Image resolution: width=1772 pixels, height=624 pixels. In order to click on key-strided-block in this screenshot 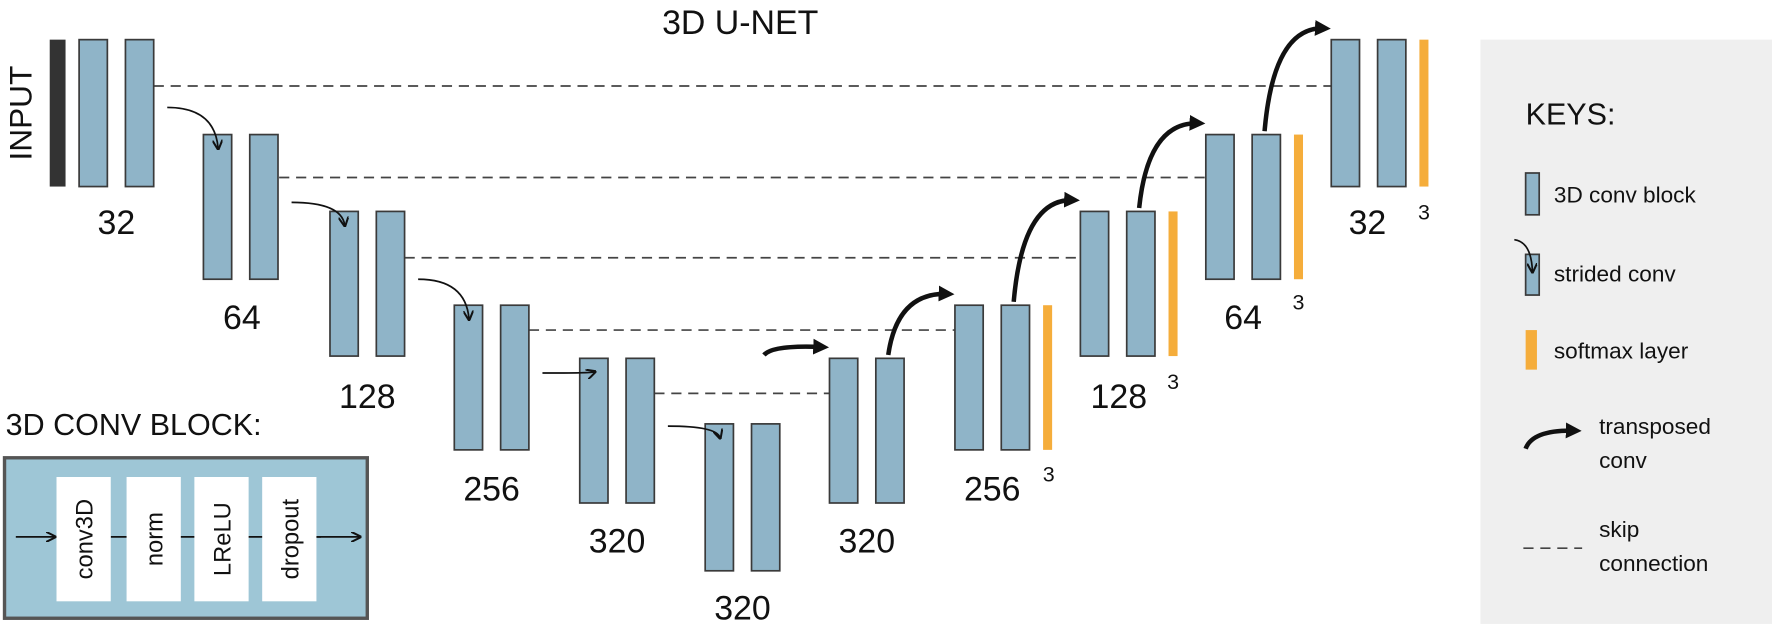, I will do `click(1532, 274)`.